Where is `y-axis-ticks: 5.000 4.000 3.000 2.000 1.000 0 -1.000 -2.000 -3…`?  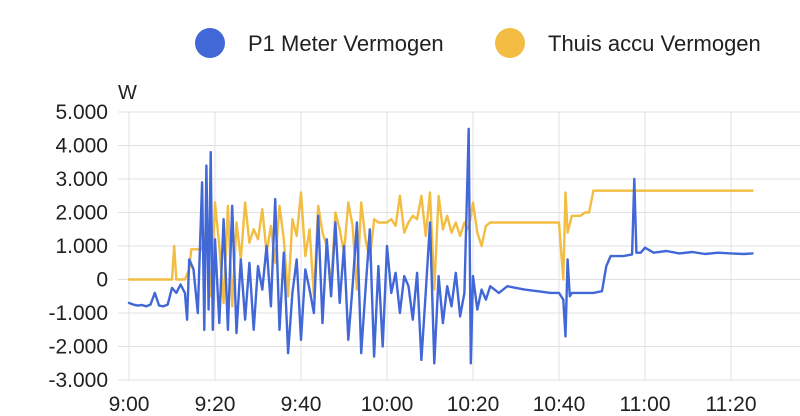
y-axis-ticks: 5.000 4.000 3.000 2.000 1.000 0 -1.000 -2.000 -3… is located at coordinates (78, 246).